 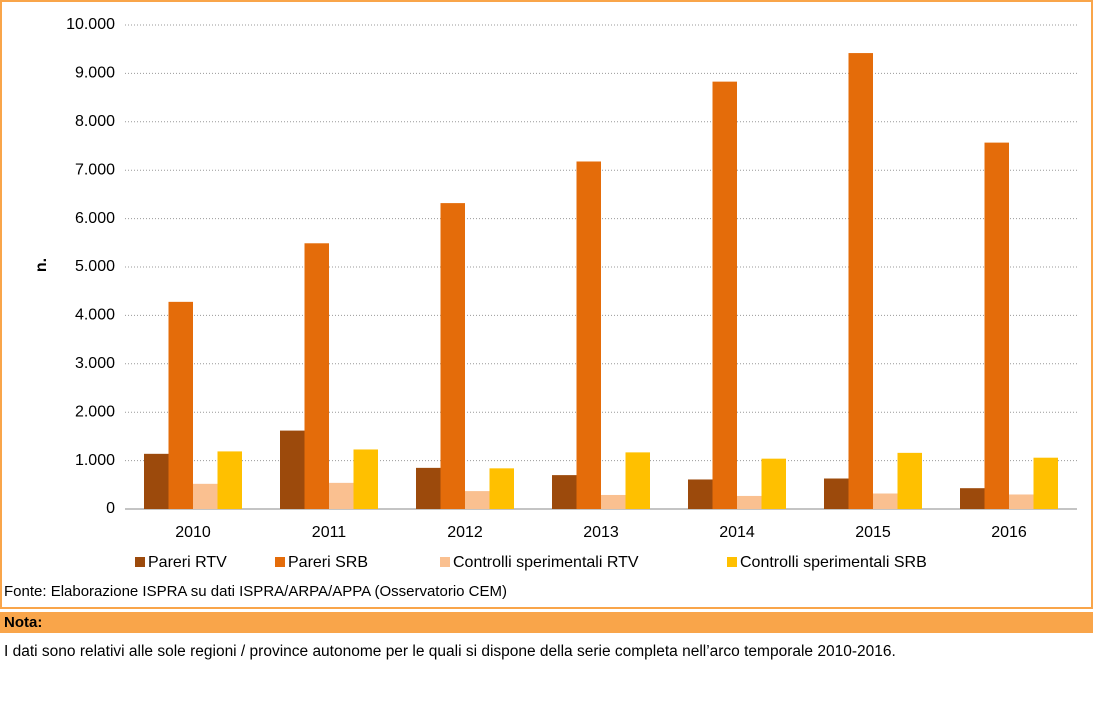 What do you see at coordinates (95, 363) in the screenshot?
I see `y-tick-label: 3.000` at bounding box center [95, 363].